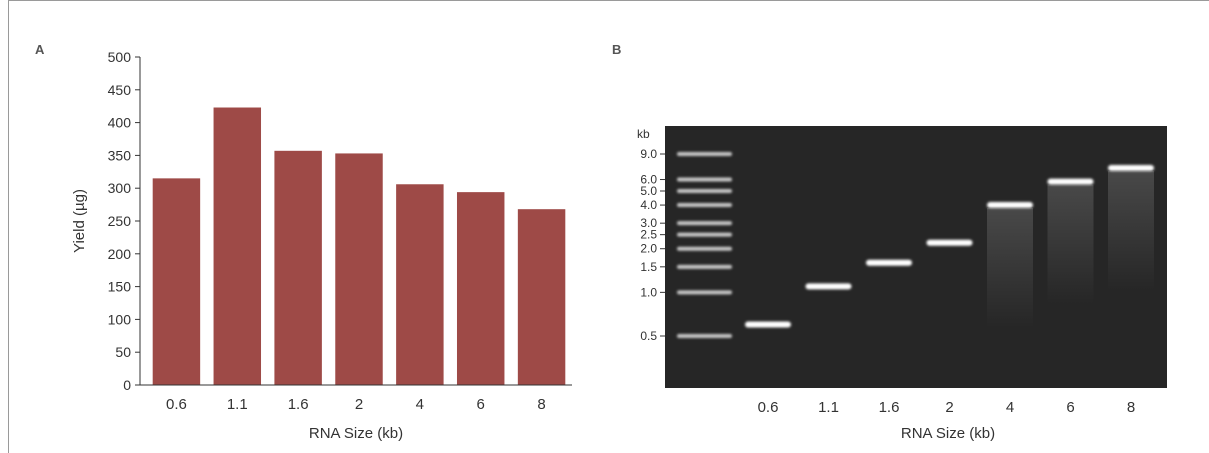 Image resolution: width=1209 pixels, height=453 pixels. What do you see at coordinates (949, 407) in the screenshot?
I see `lane-label: 2` at bounding box center [949, 407].